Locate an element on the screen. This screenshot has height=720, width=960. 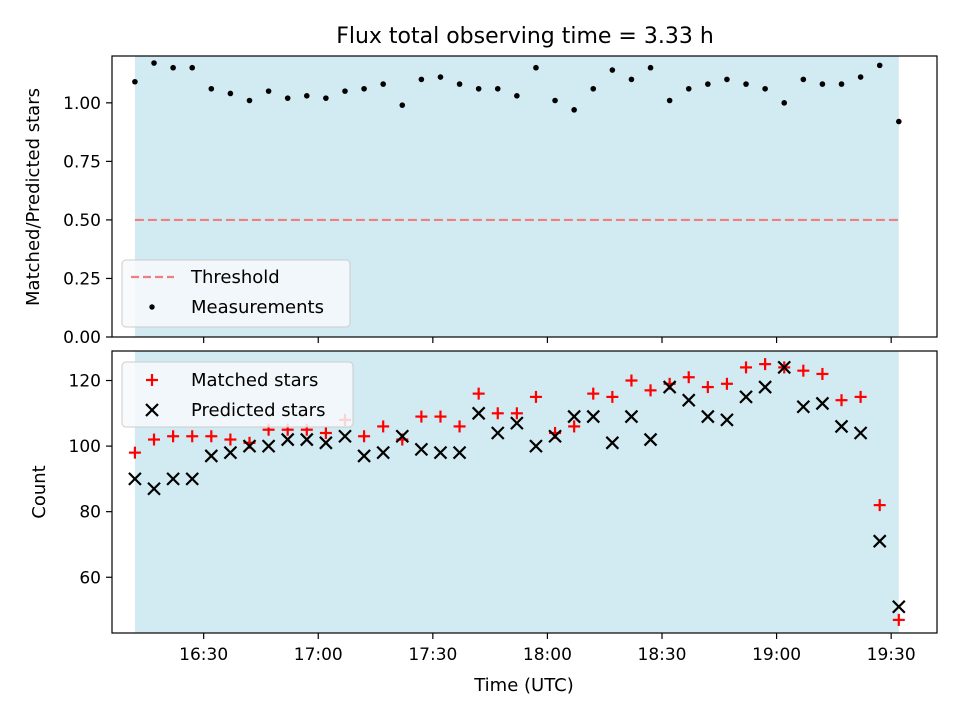
count-y-tick-label: 80 is located at coordinates (90, 513).